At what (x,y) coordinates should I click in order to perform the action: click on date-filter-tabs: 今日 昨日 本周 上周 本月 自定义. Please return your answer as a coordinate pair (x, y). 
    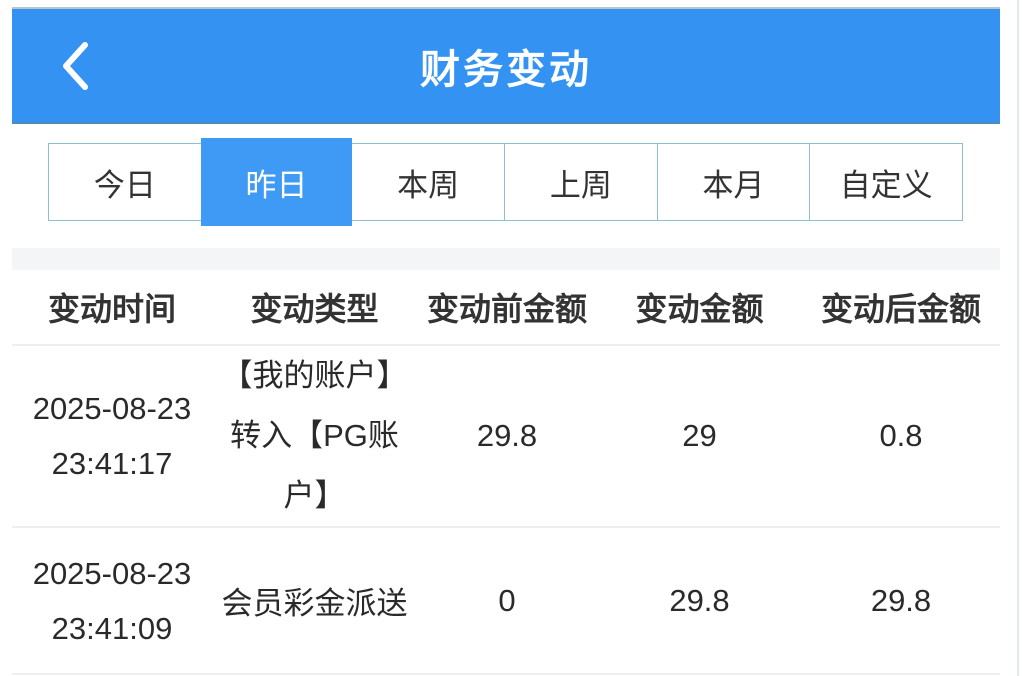
    Looking at the image, I should click on (505, 182).